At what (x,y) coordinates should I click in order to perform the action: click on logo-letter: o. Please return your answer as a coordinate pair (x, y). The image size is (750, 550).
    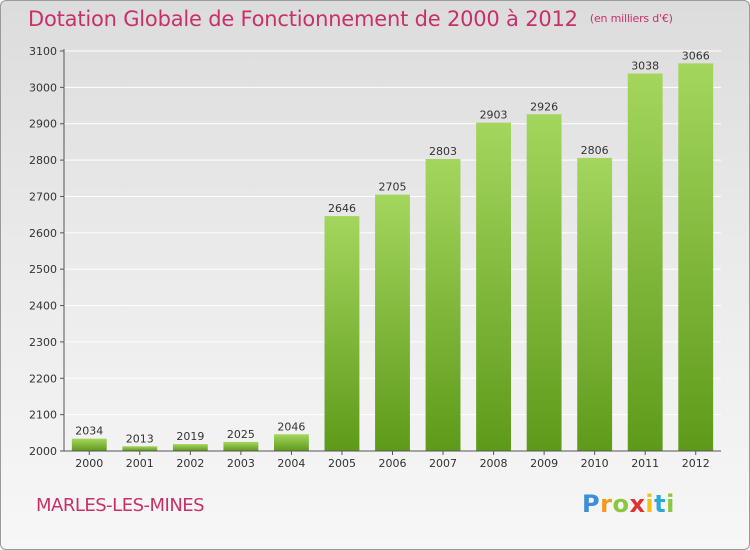
    Looking at the image, I should click on (621, 504).